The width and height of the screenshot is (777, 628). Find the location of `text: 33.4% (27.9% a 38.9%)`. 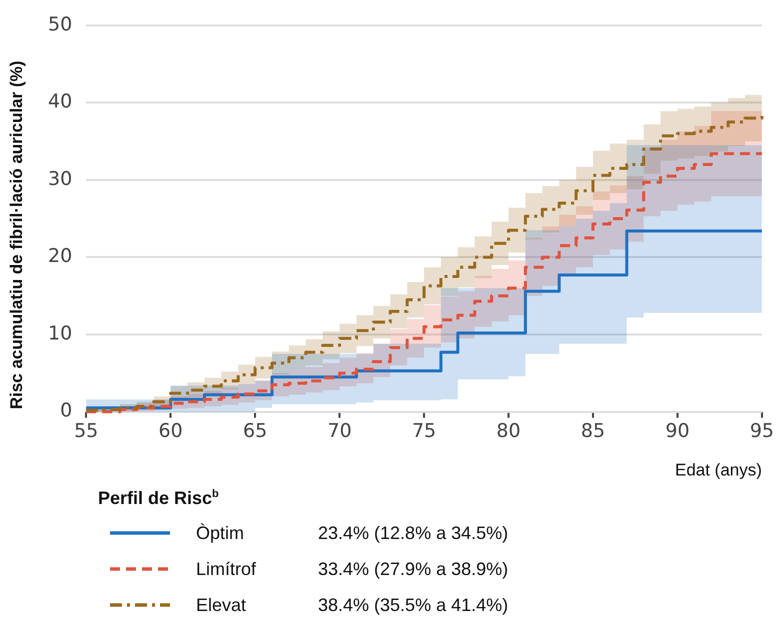

text: 33.4% (27.9% a 38.9%) is located at coordinates (413, 569).